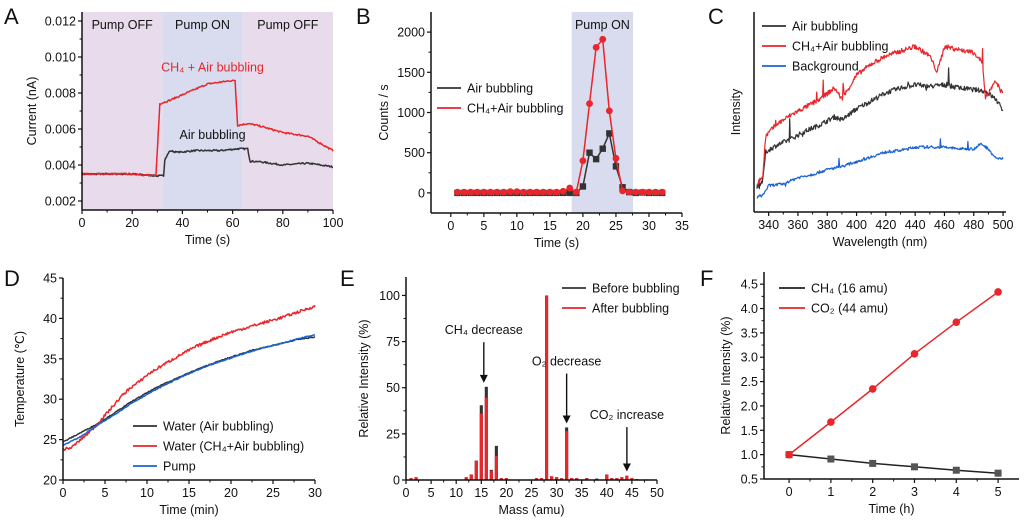 This screenshot has width=1024, height=520. I want to click on y-tick-label: 20, so click(50, 481).